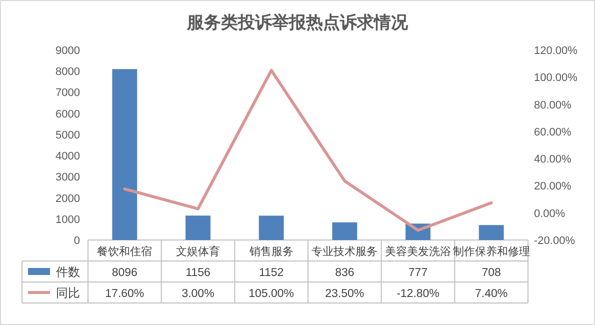  What do you see at coordinates (68, 135) in the screenshot?
I see `y-tick-label: 5000` at bounding box center [68, 135].